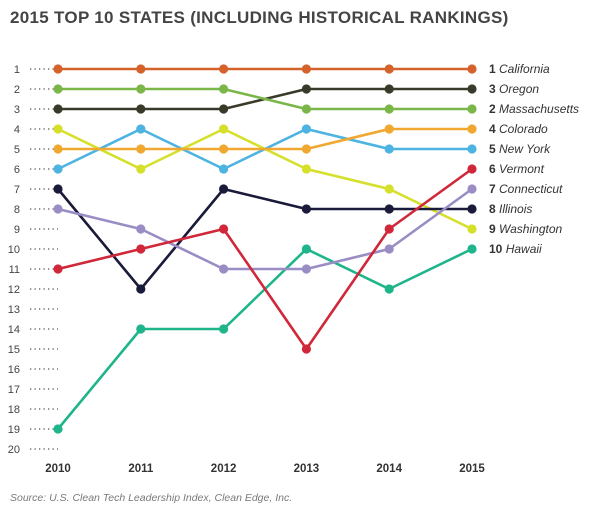  What do you see at coordinates (58, 209) in the screenshot?
I see `point-connecticut-2010` at bounding box center [58, 209].